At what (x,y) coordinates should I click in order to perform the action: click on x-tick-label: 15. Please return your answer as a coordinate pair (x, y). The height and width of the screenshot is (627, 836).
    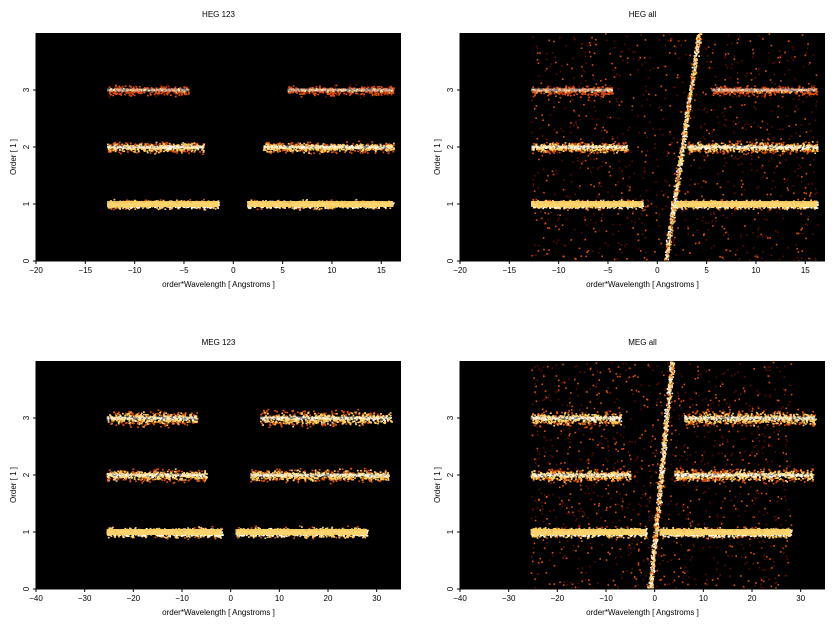
    Looking at the image, I should click on (381, 270).